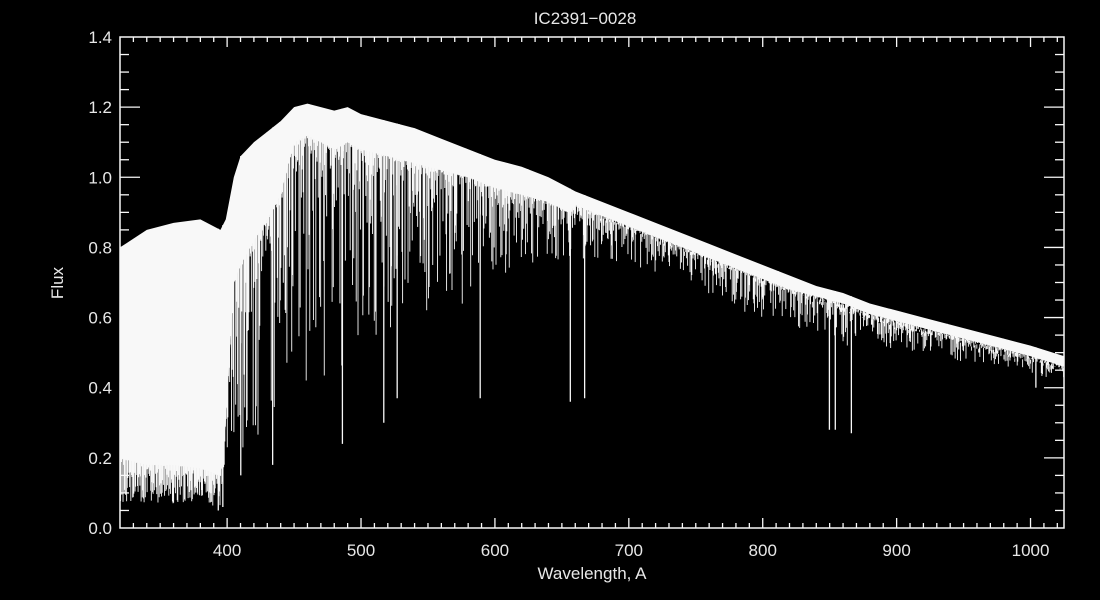 This screenshot has width=1100, height=600. What do you see at coordinates (100, 318) in the screenshot?
I see `y-tick-label: 0.6` at bounding box center [100, 318].